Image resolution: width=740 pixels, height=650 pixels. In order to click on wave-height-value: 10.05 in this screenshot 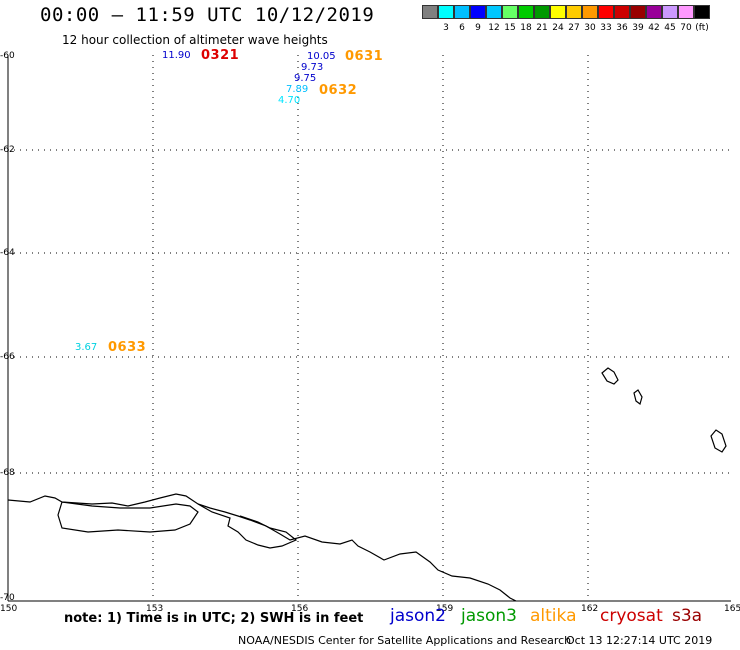, I will do `click(321, 56)`.